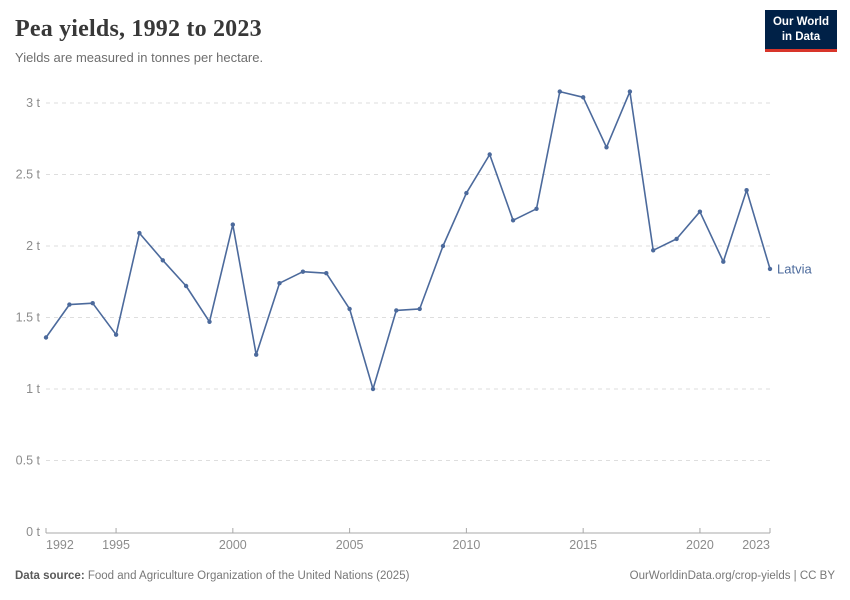  I want to click on owid-logo-line1: Our World, so click(800, 22).